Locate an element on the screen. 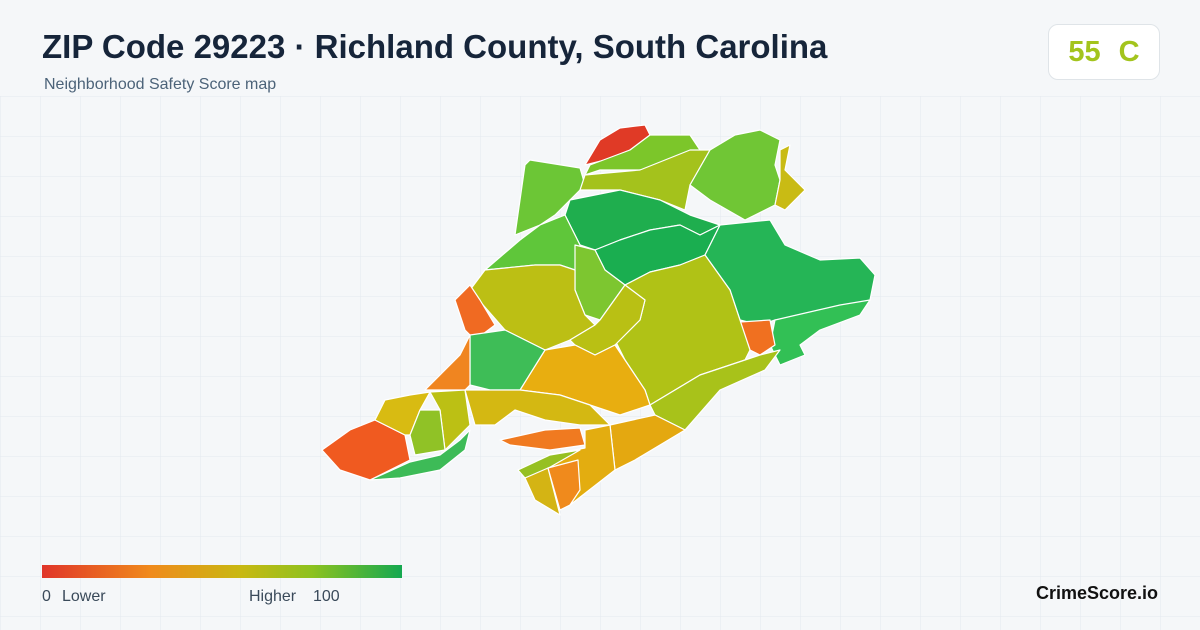  legend-max: 100 is located at coordinates (326, 596).